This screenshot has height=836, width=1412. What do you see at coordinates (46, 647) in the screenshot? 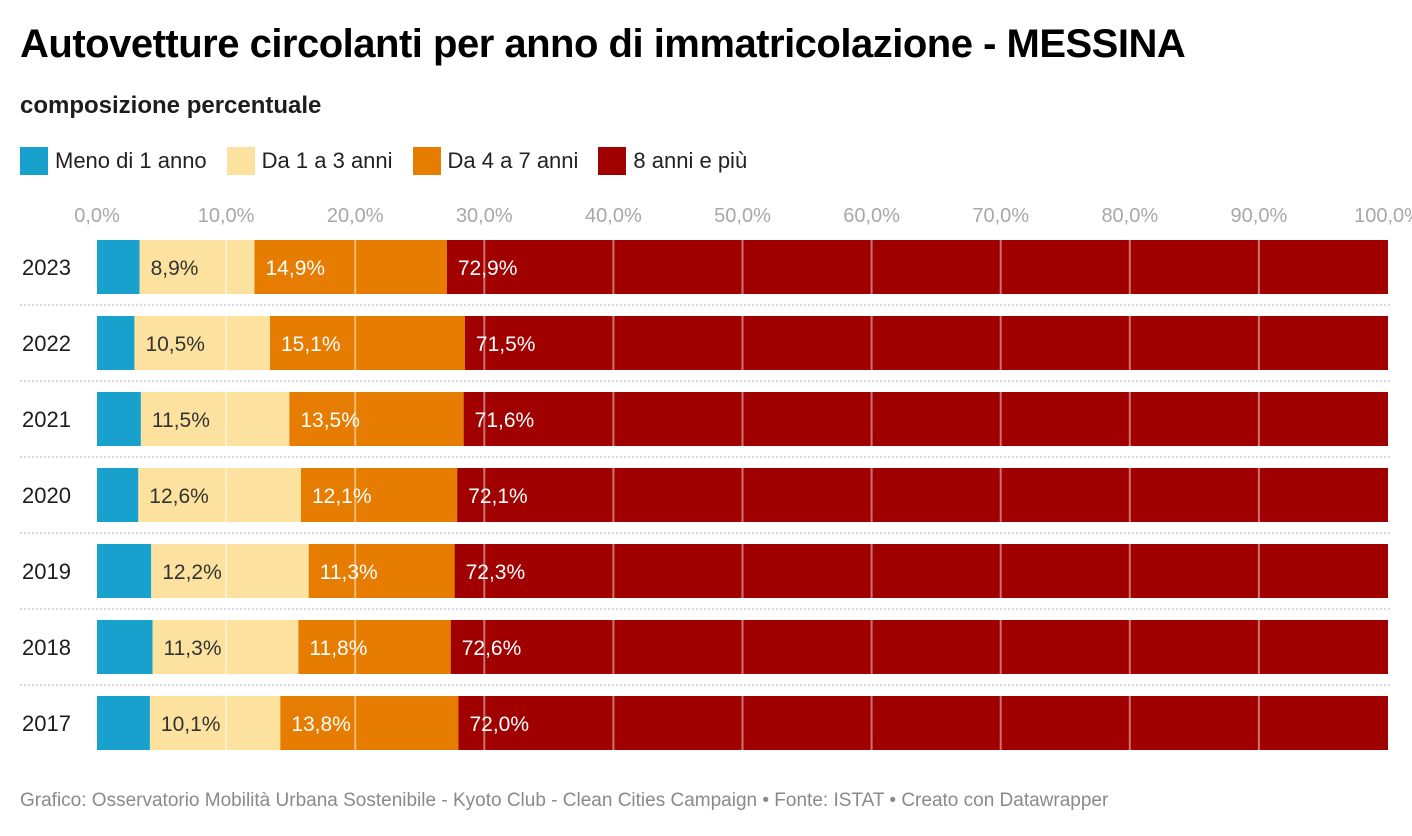
I see `category-label: 2018` at bounding box center [46, 647].